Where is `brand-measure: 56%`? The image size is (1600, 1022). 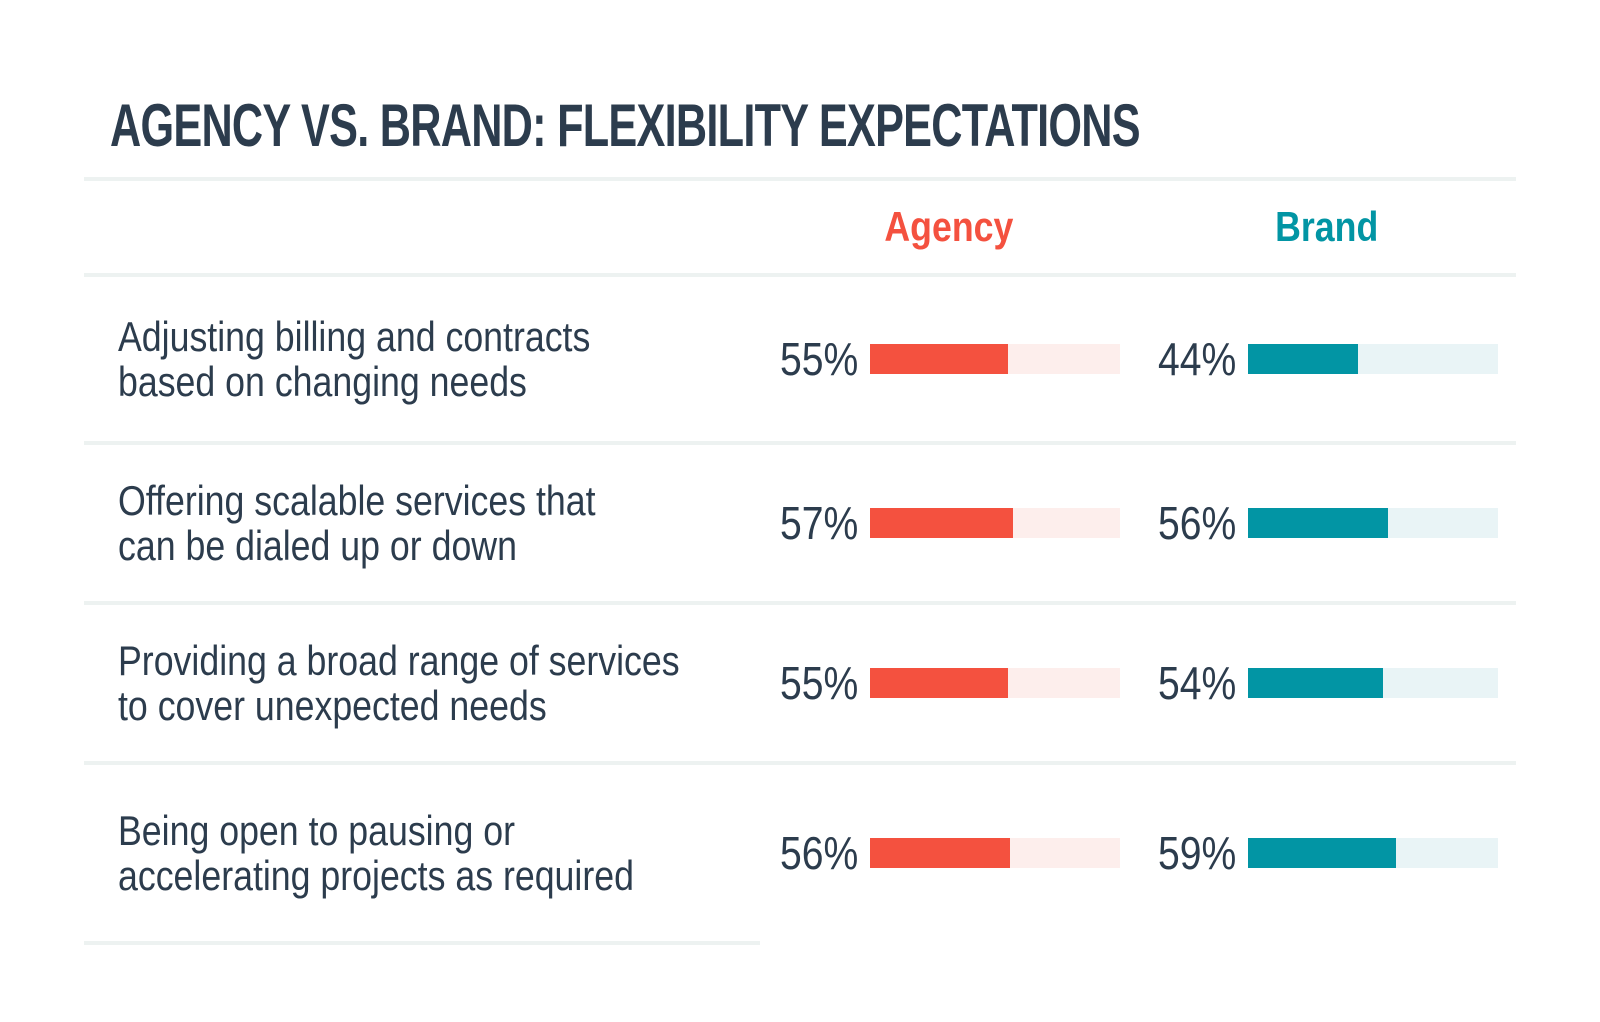
brand-measure: 56% is located at coordinates (1327, 523).